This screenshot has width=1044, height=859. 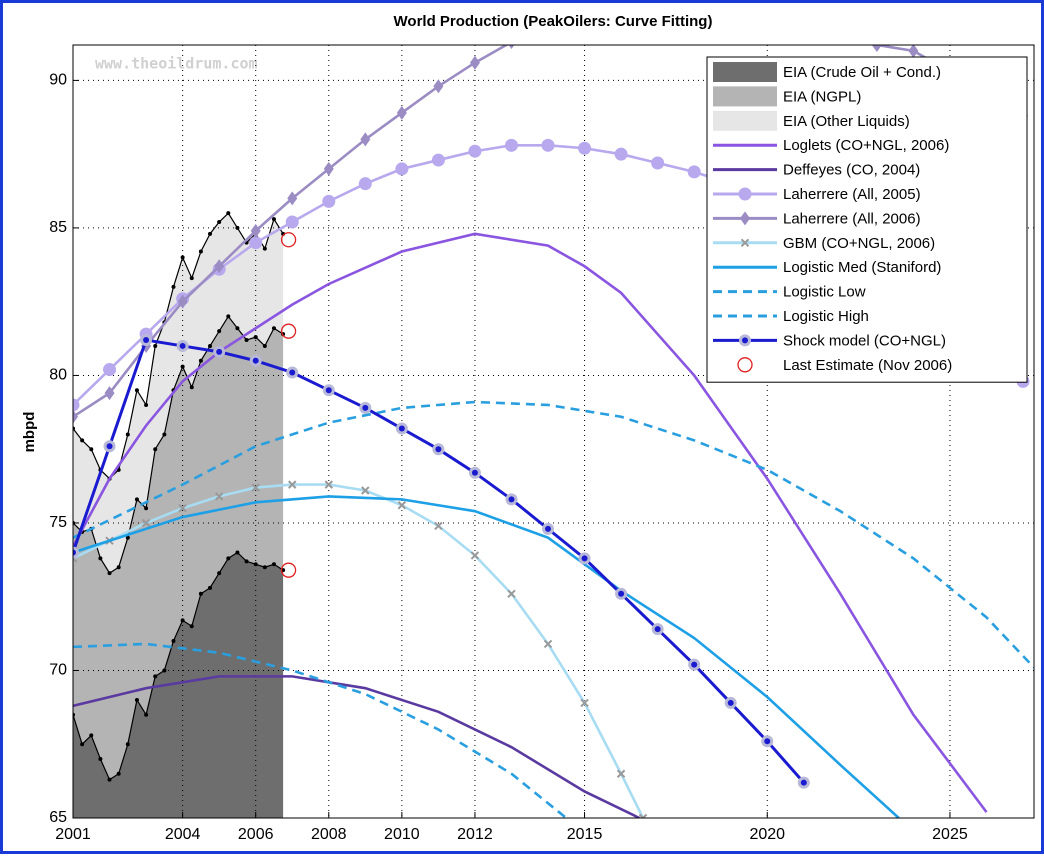 What do you see at coordinates (73, 834) in the screenshot?
I see `x-tick-label: 2001` at bounding box center [73, 834].